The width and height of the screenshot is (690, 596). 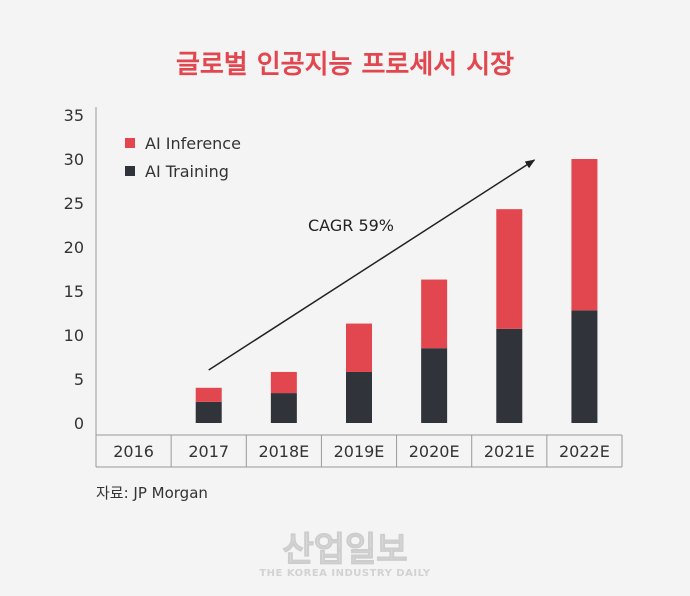 I want to click on watermark-subtitle: THE KOREA INDUSTRY DAILY, so click(x=345, y=573).